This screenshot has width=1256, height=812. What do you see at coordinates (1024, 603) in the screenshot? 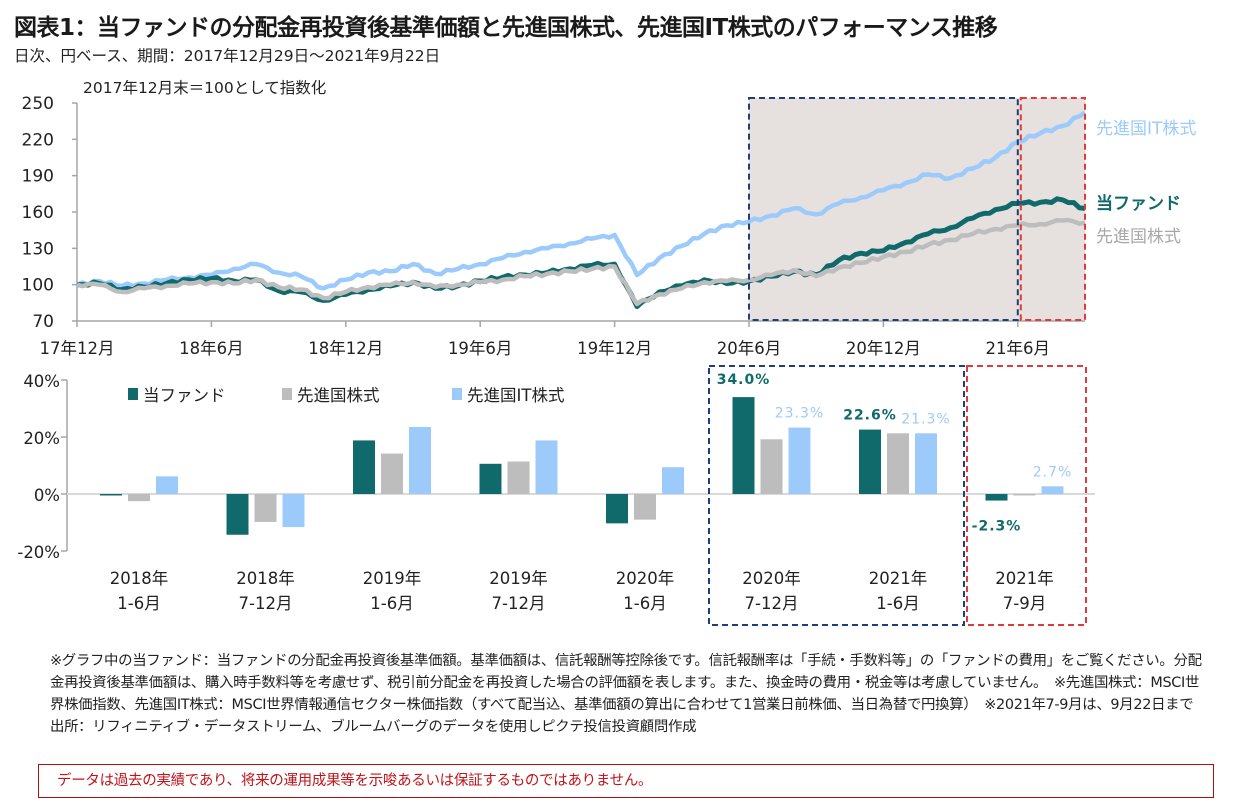
I see `x-category-label-period: 7-9月` at bounding box center [1024, 603].